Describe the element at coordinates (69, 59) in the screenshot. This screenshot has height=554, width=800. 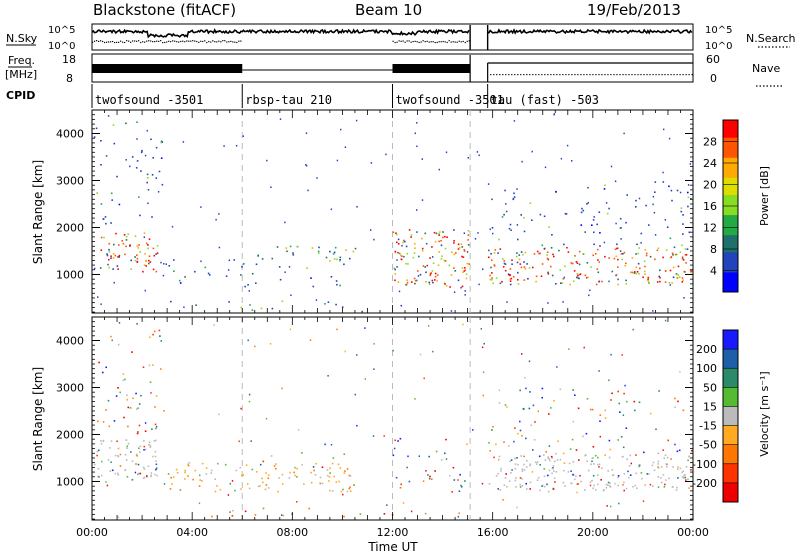
I see `freq-tick-top: 18` at that location.